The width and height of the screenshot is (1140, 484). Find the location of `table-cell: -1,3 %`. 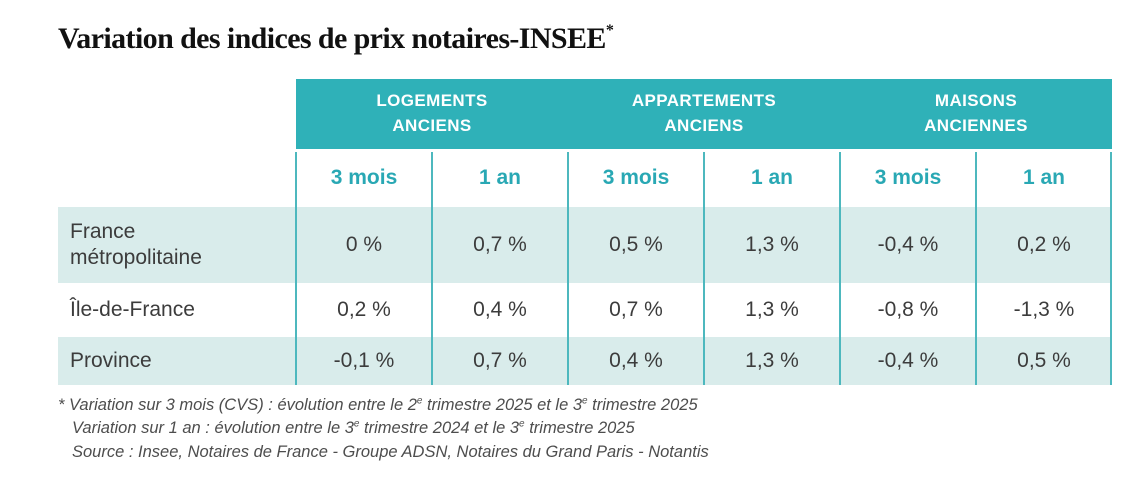

table-cell: -1,3 % is located at coordinates (1044, 310).